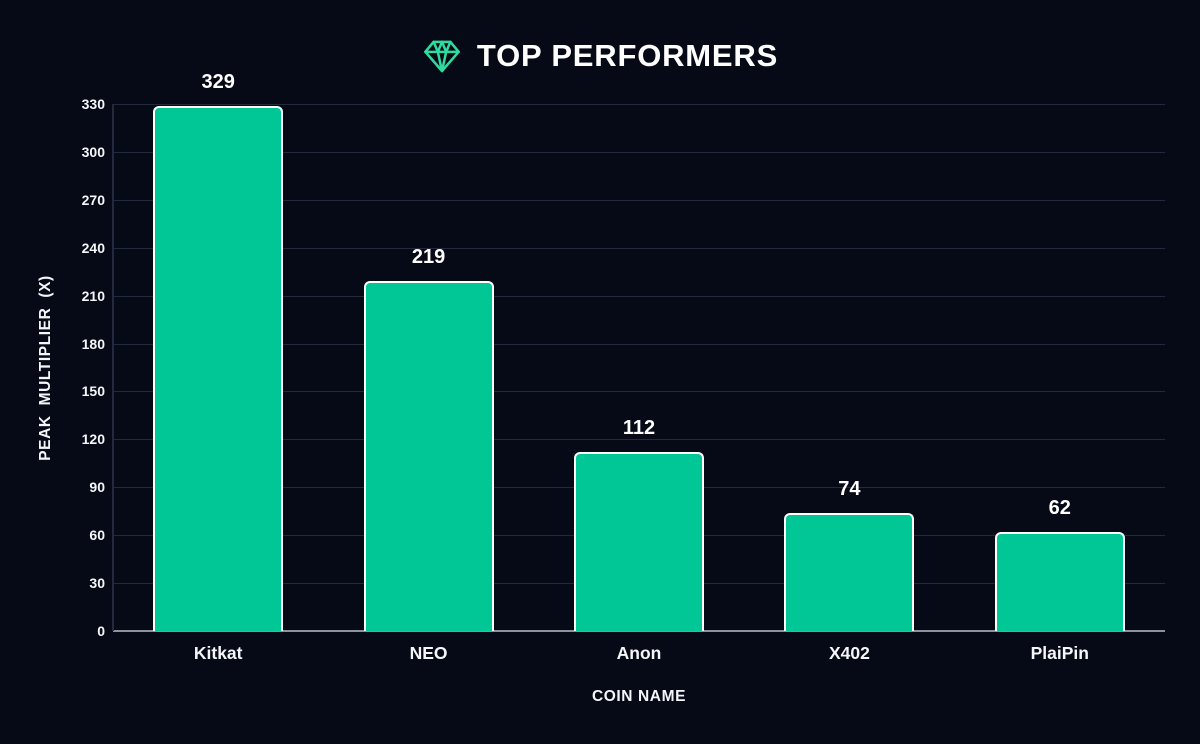 The width and height of the screenshot is (1200, 744). I want to click on y-tick-label: 300, so click(93, 151).